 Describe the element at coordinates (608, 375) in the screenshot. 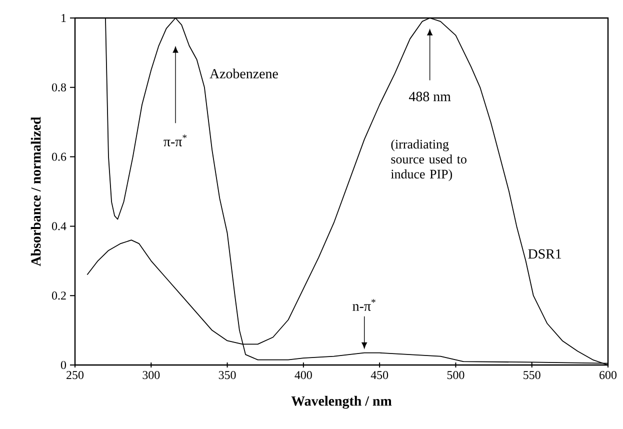

I see `x-tick-label: 600` at that location.